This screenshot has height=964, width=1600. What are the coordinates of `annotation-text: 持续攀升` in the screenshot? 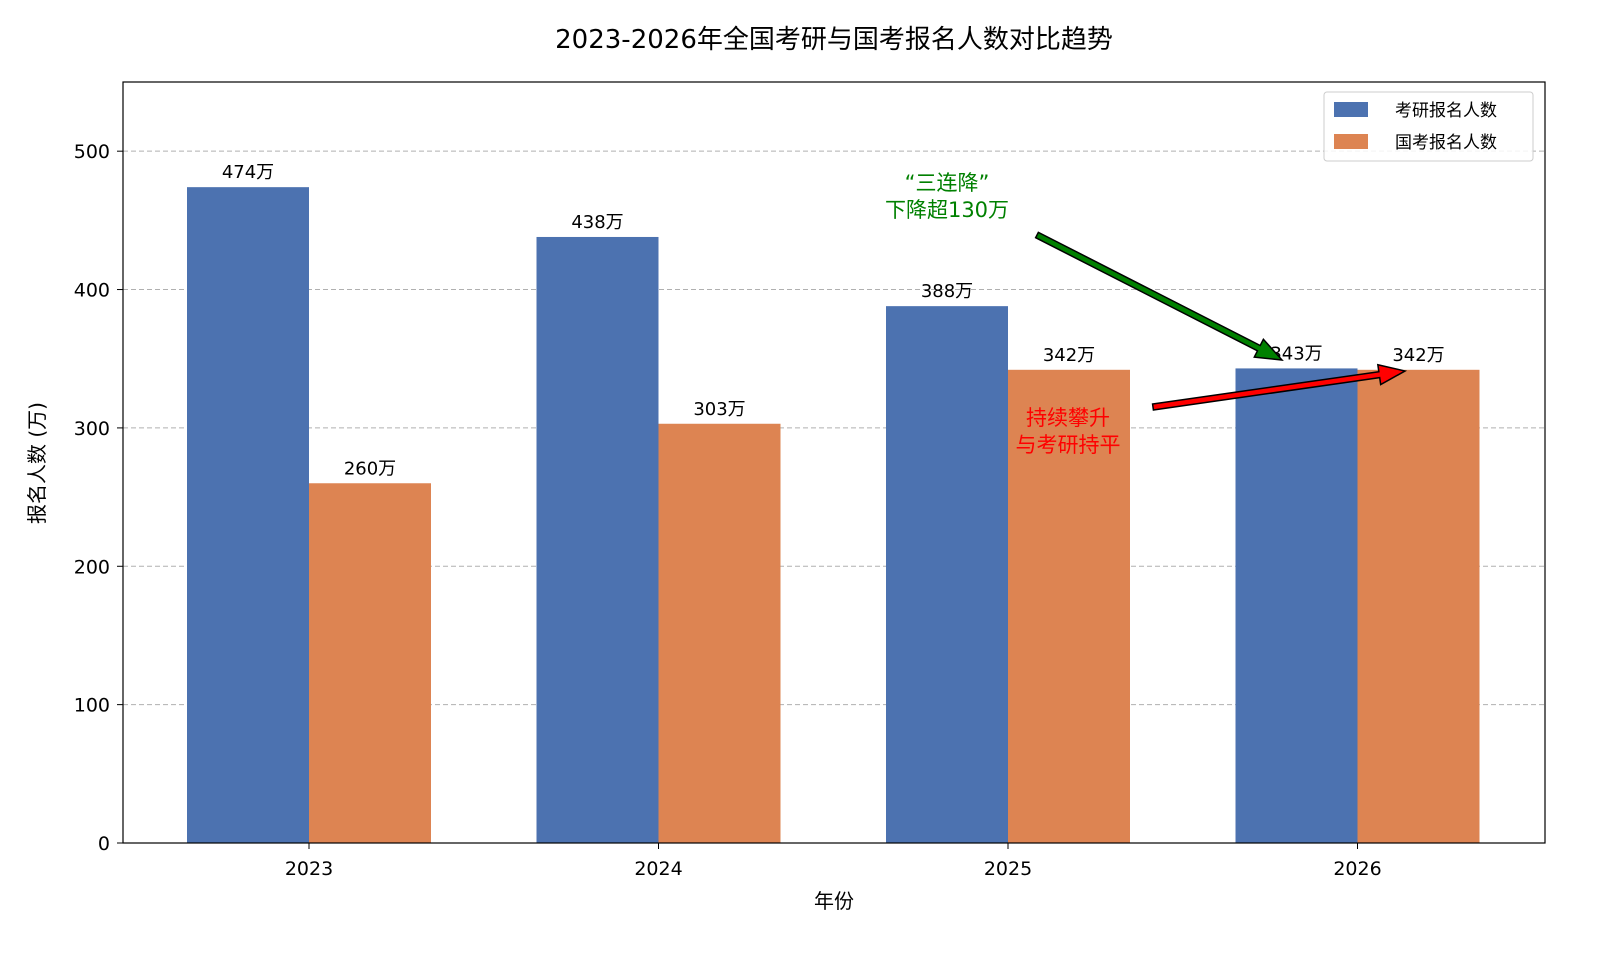 It's located at (1068, 418).